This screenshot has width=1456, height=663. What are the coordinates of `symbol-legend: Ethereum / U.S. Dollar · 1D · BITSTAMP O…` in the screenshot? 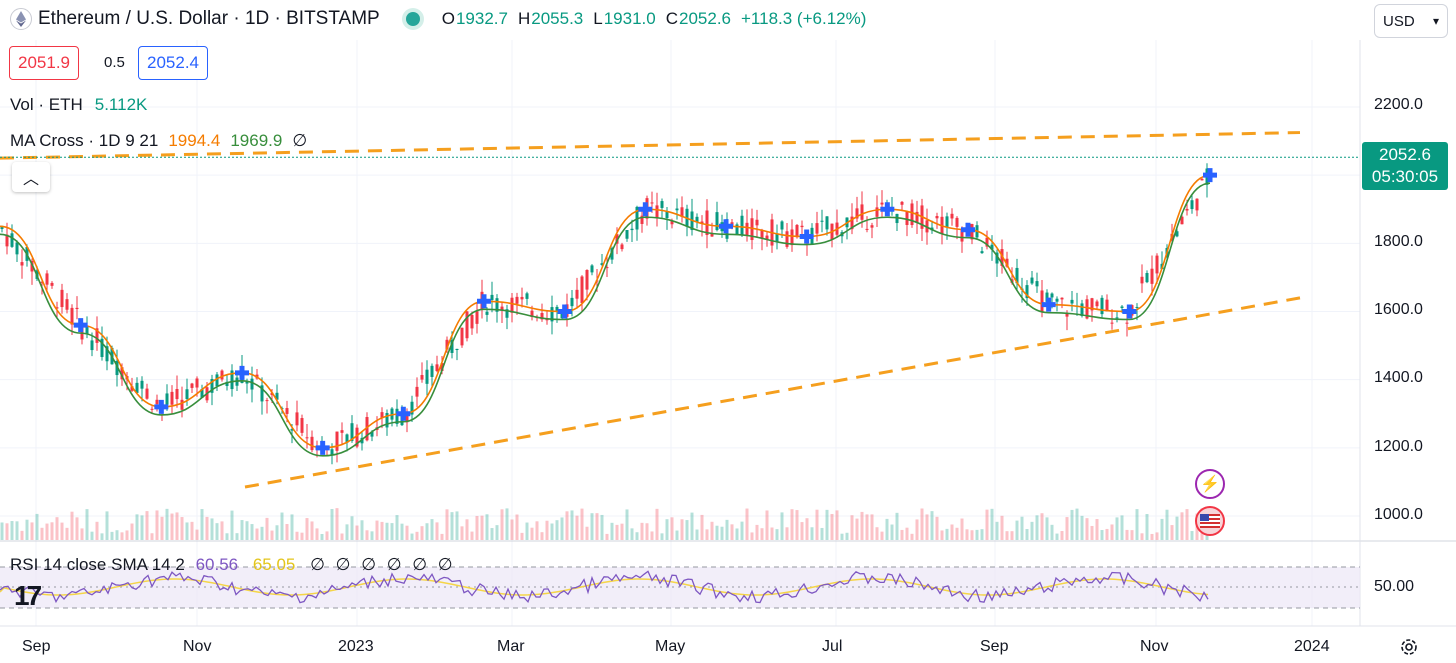 It's located at (443, 19).